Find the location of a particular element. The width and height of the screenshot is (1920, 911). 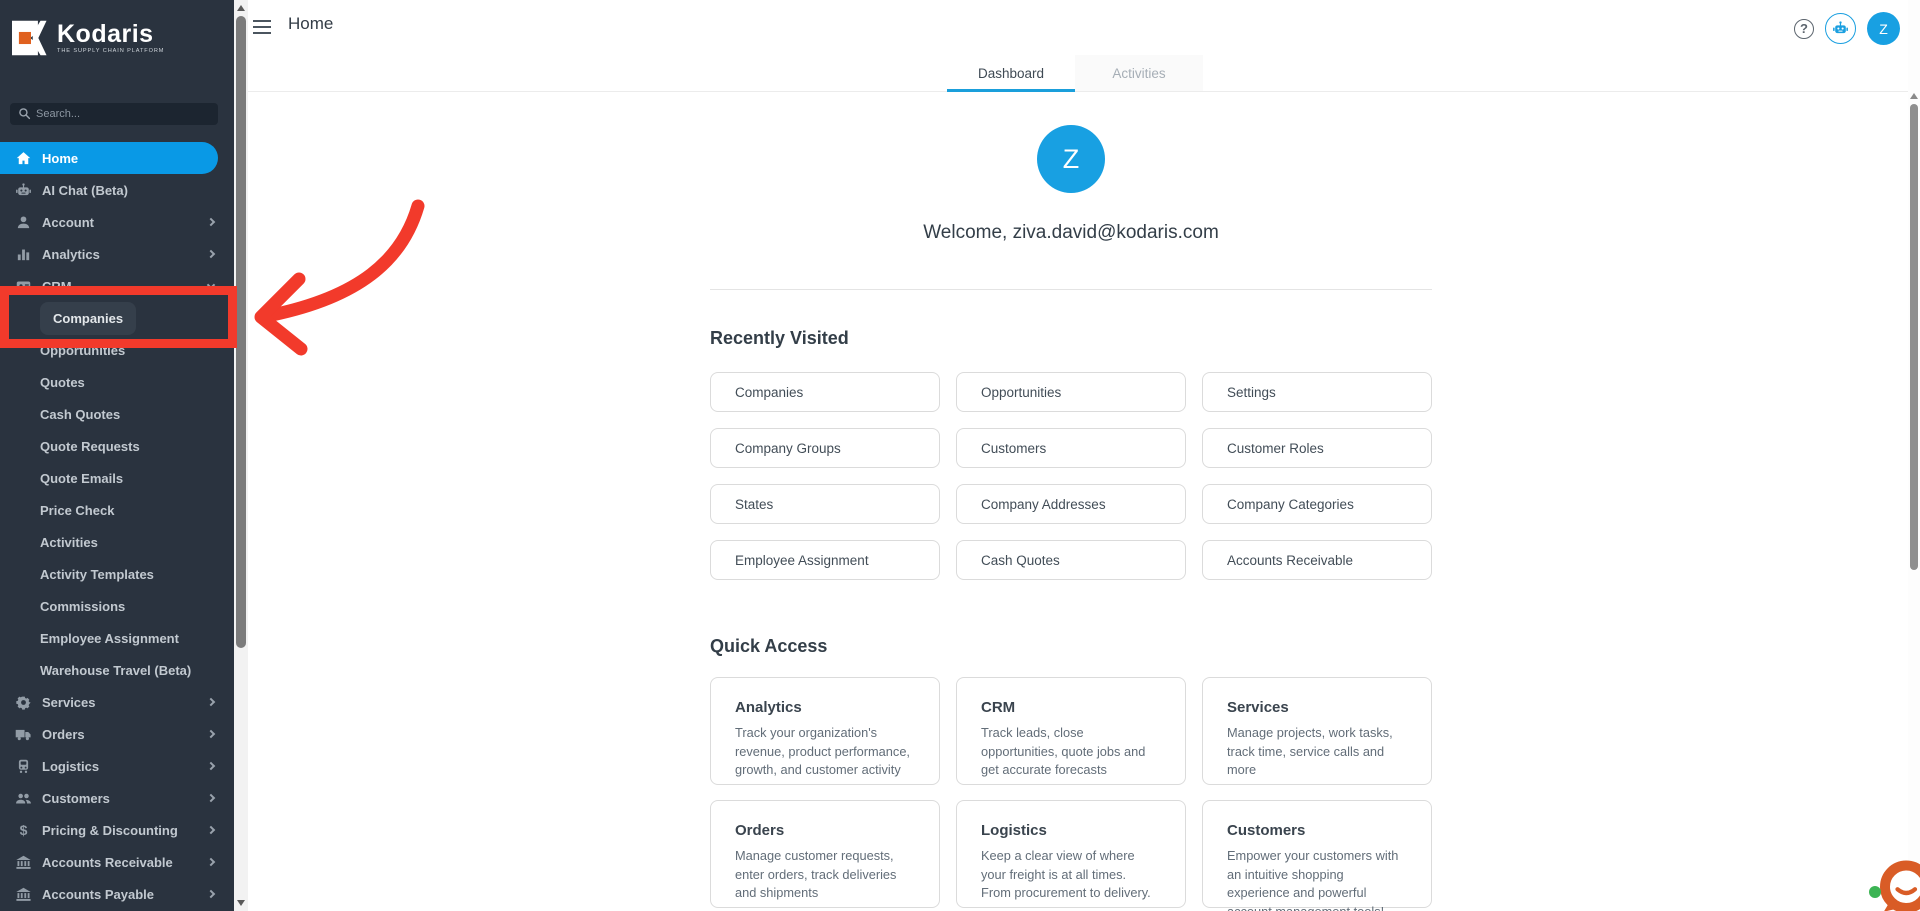

tab-bar: Dashboard Activities is located at coordinates (1078, 73).